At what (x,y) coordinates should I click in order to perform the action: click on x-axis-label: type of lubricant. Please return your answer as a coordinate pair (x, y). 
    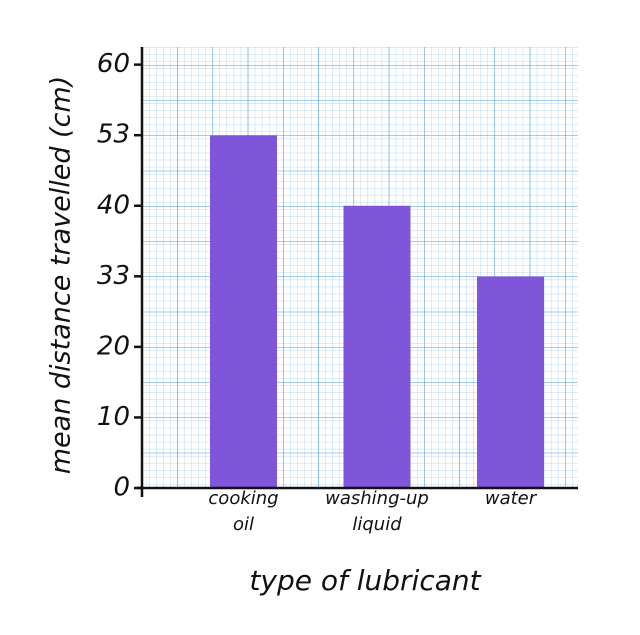
    Looking at the image, I should click on (365, 580).